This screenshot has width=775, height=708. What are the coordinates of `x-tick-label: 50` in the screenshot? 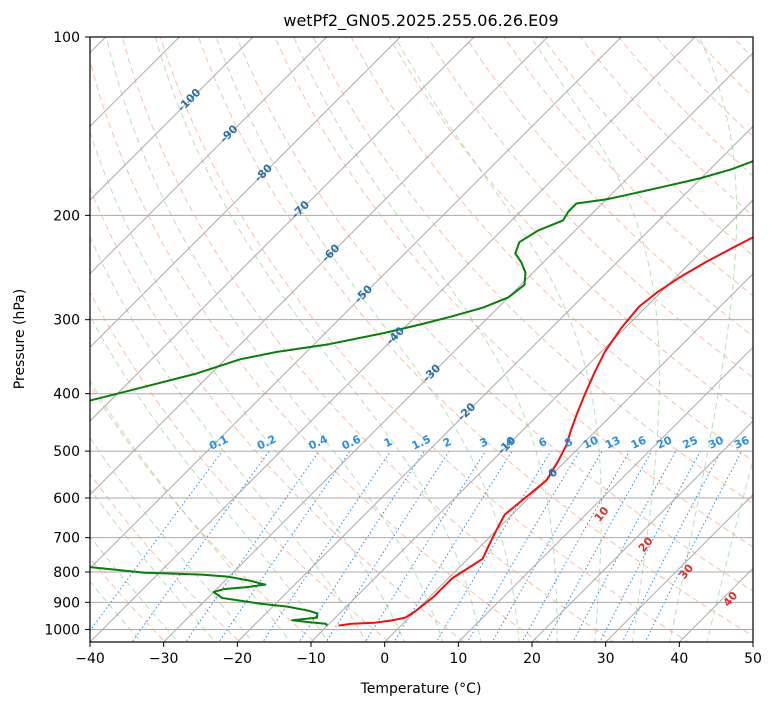 It's located at (753, 659).